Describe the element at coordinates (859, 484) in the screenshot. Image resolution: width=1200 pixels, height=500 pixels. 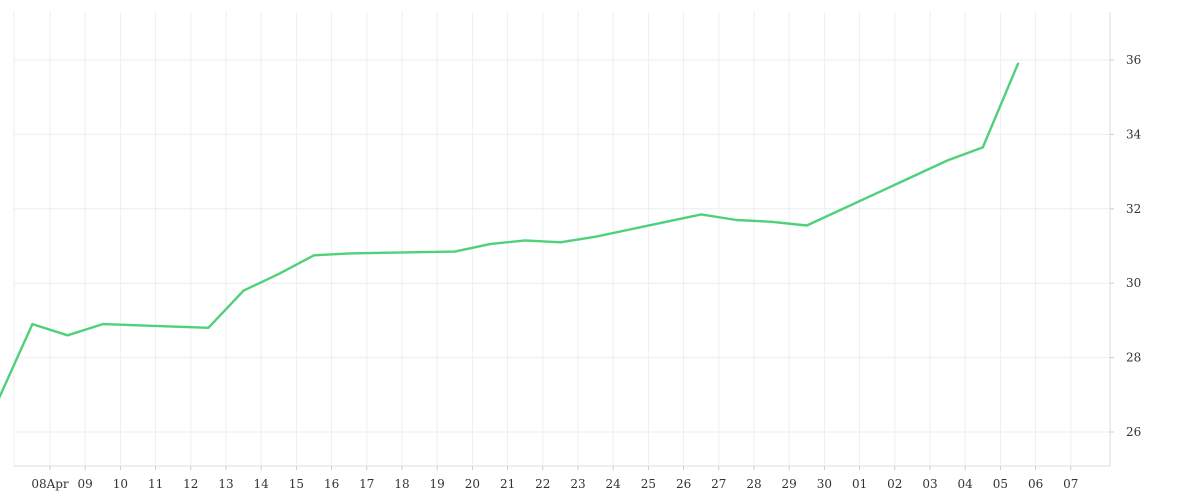
I see `x-tick-label: 01` at that location.